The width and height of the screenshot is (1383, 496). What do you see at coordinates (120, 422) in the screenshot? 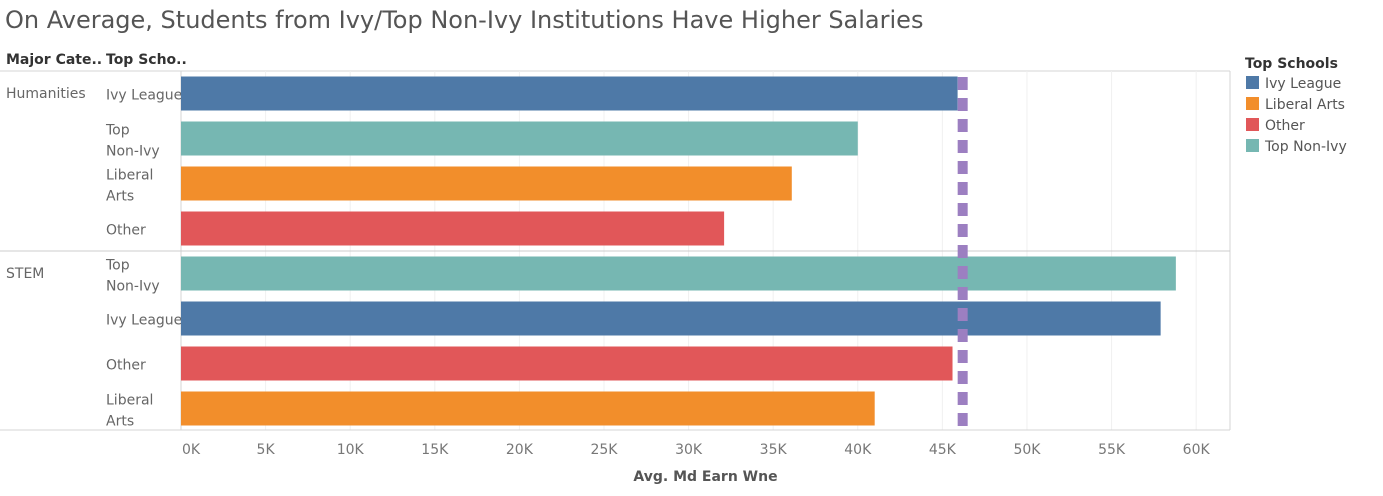
I see `category-label-stem-liberal-arts-line2: Arts` at bounding box center [120, 422].